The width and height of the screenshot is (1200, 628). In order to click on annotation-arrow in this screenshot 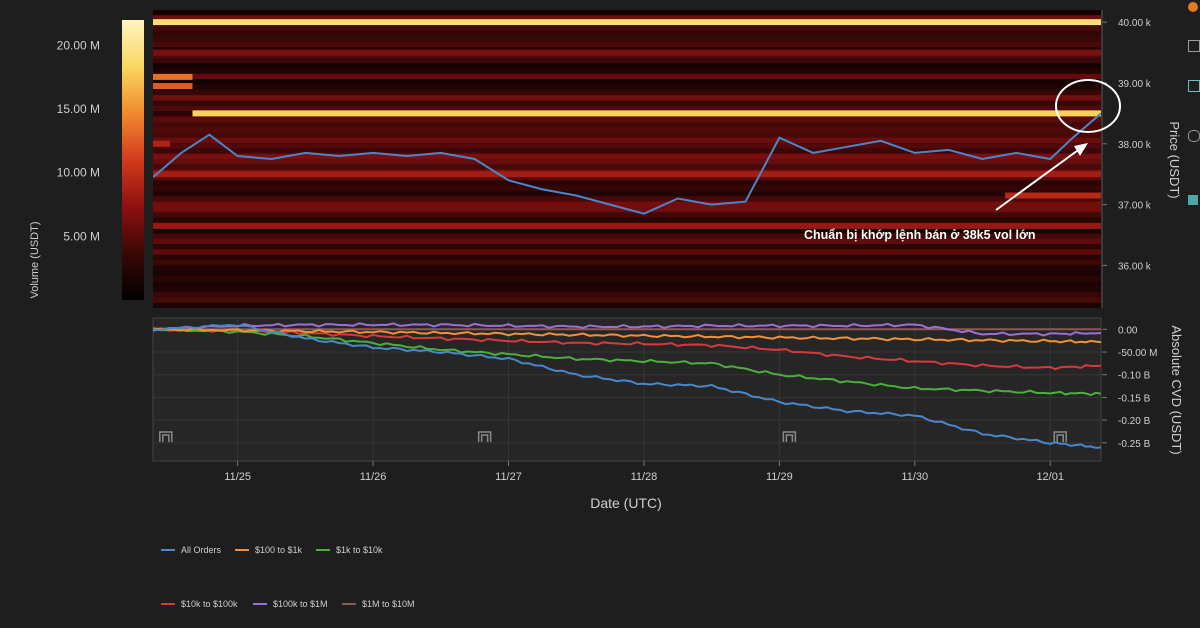, I will do `click(1038, 179)`.